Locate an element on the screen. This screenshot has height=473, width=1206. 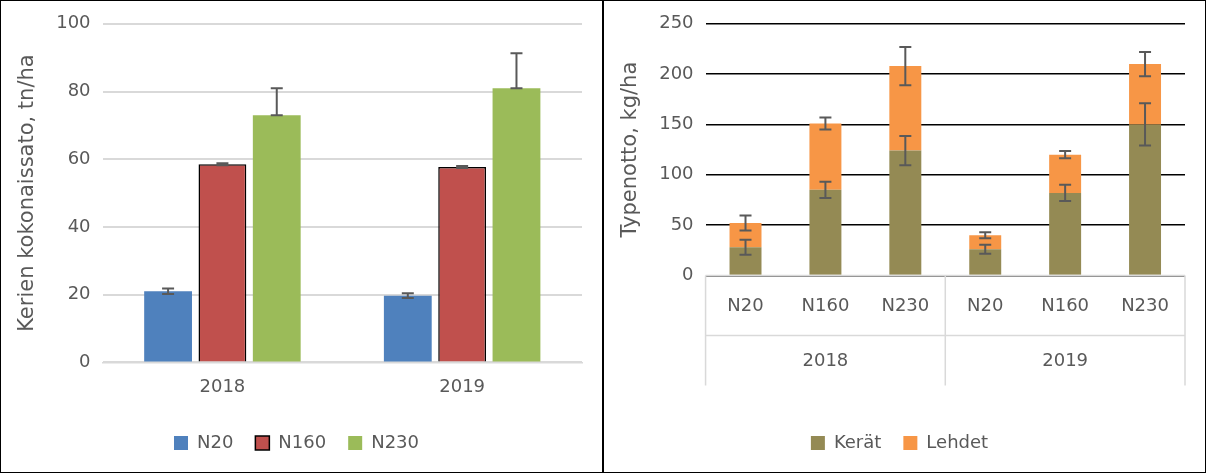
text: 2019 is located at coordinates (1065, 360).